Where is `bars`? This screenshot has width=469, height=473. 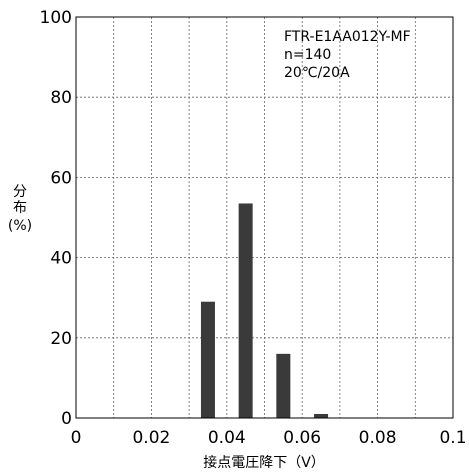
bars is located at coordinates (264, 310).